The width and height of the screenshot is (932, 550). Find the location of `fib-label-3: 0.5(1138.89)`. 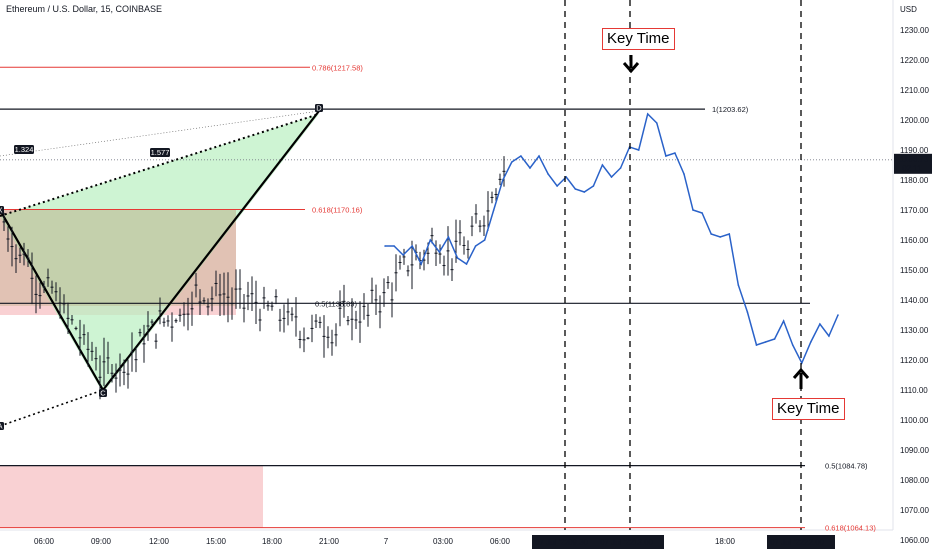

fib-label-3: 0.5(1138.89) is located at coordinates (336, 303).